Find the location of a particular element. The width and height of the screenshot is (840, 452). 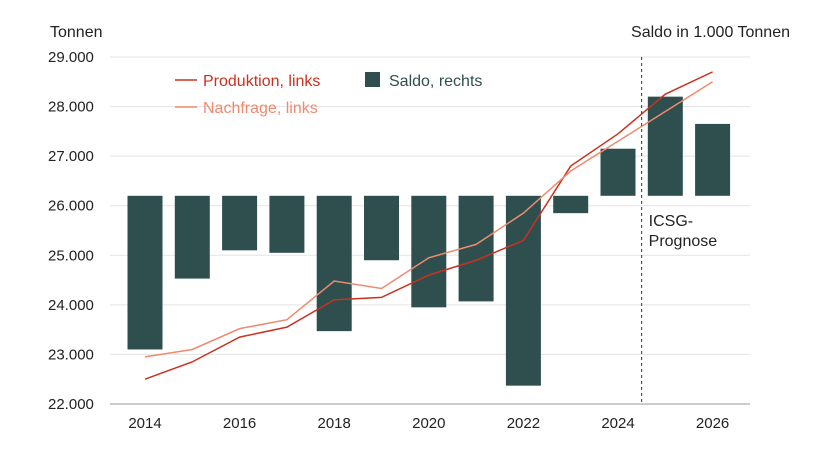

legend-saldo-swatch is located at coordinates (372, 79).